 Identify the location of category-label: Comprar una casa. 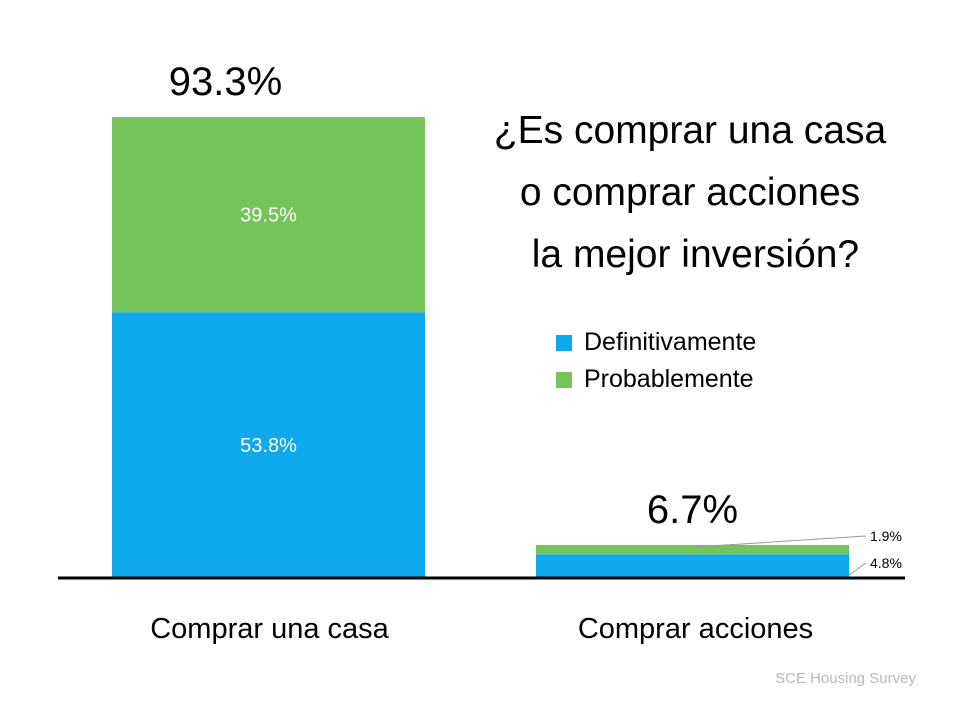
(269, 629).